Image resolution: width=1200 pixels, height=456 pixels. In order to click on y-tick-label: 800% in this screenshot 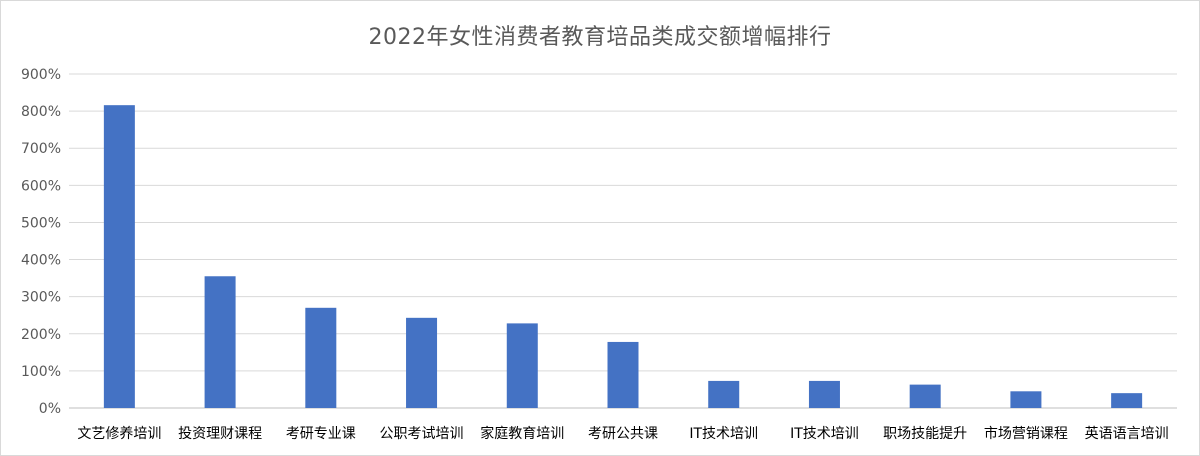, I will do `click(41, 112)`.